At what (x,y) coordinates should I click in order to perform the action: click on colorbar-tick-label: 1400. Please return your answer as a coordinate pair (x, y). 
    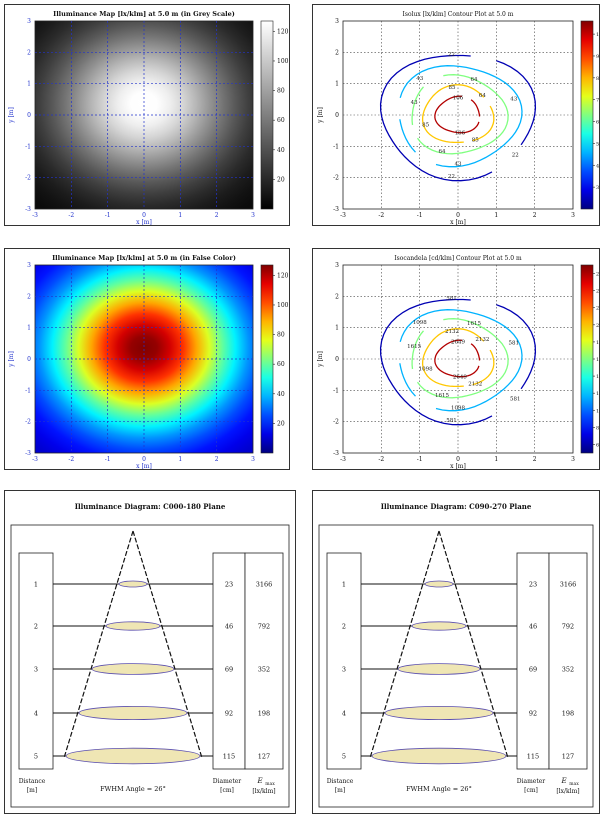
    Looking at the image, I should click on (597, 377).